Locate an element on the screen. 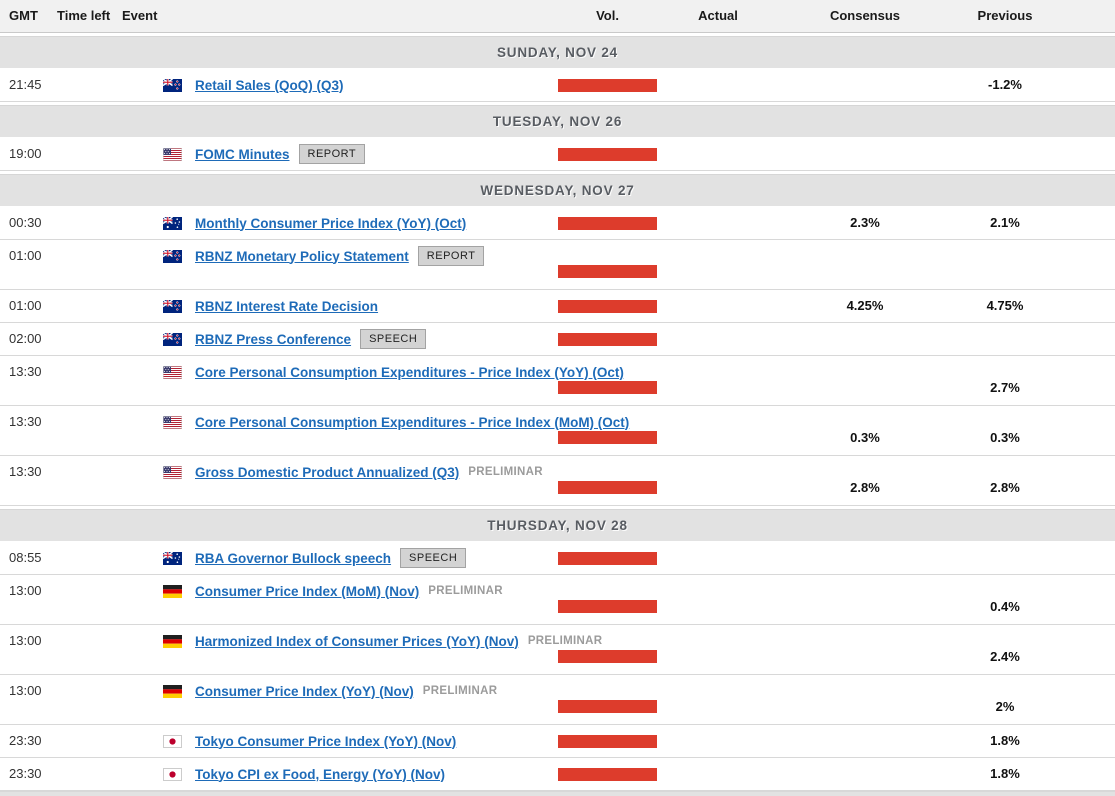 Image resolution: width=1115 pixels, height=796 pixels. event-link: Retail Sales (QoQ) (Q3) is located at coordinates (269, 85).